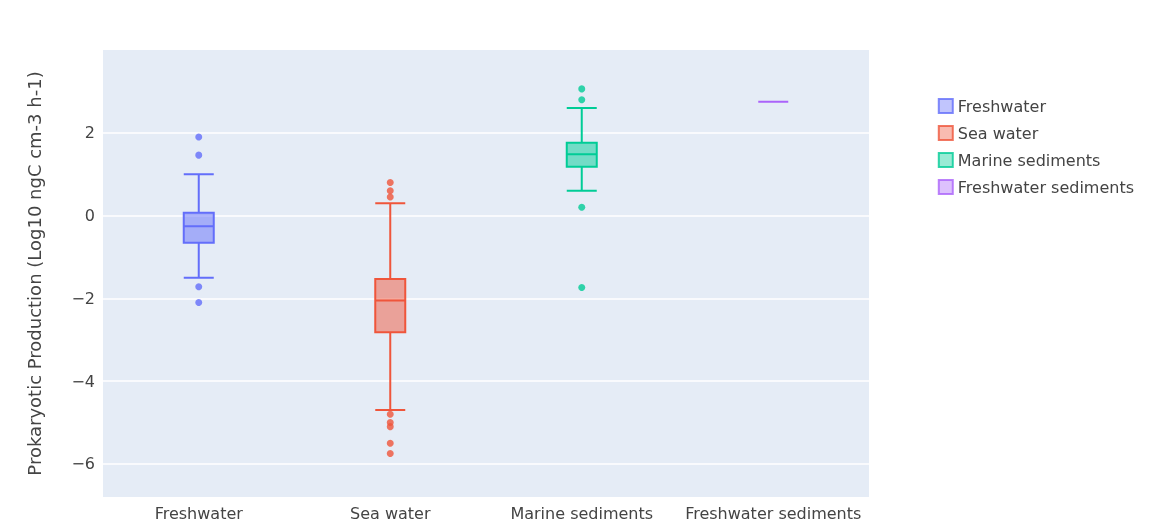  Describe the element at coordinates (89, 133) in the screenshot. I see `y-tick-label: 2` at that location.